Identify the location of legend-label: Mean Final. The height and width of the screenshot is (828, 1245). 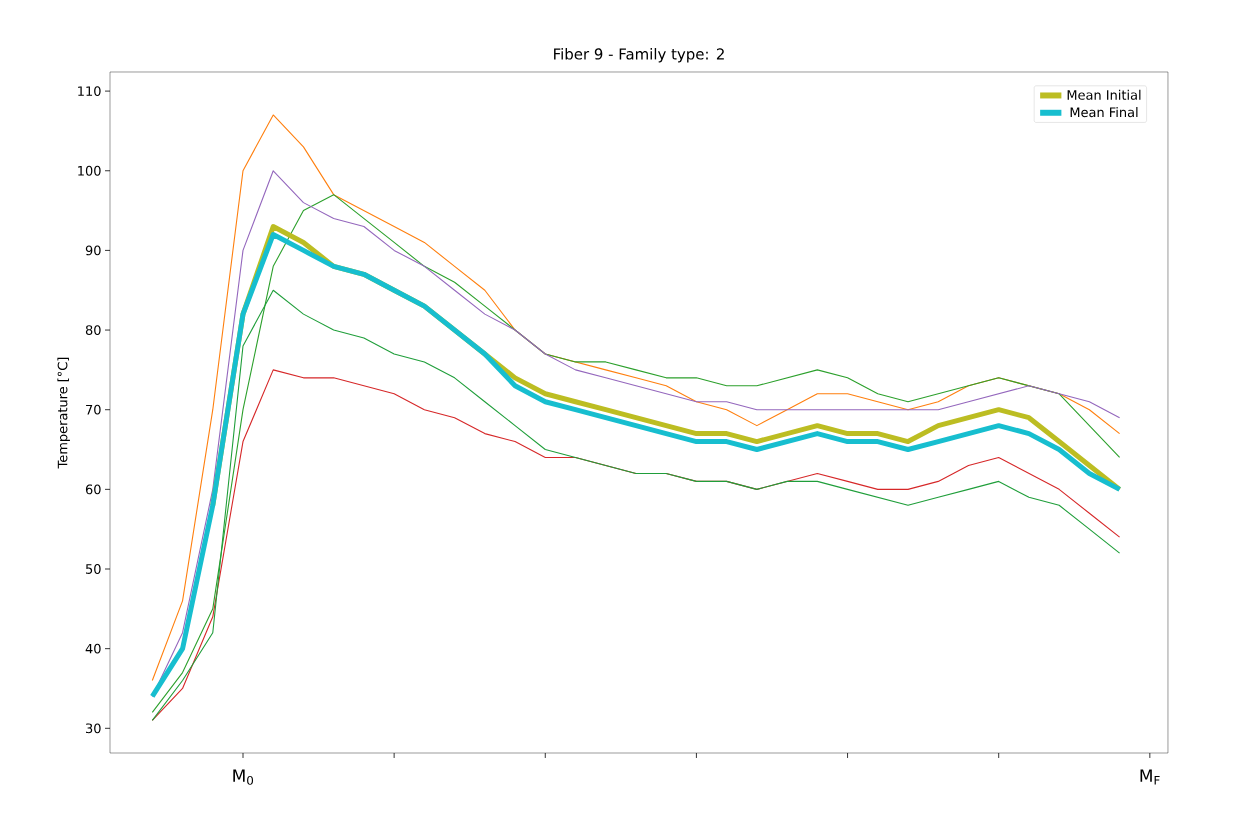
(1104, 112).